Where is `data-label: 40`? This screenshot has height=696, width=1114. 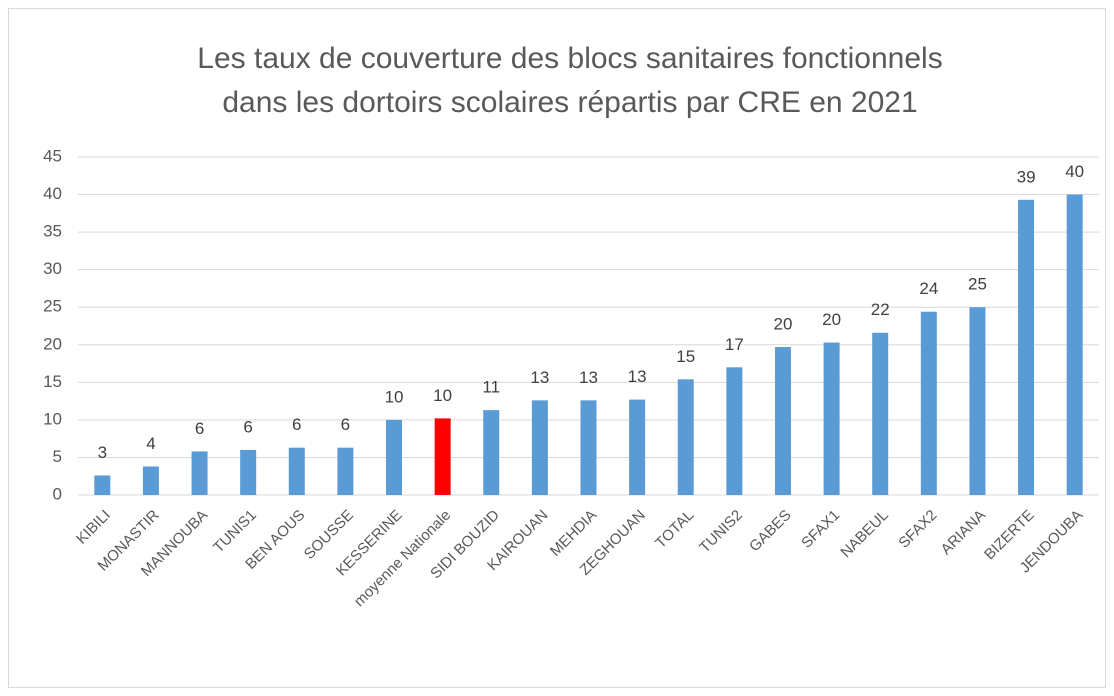
data-label: 40 is located at coordinates (1074, 171).